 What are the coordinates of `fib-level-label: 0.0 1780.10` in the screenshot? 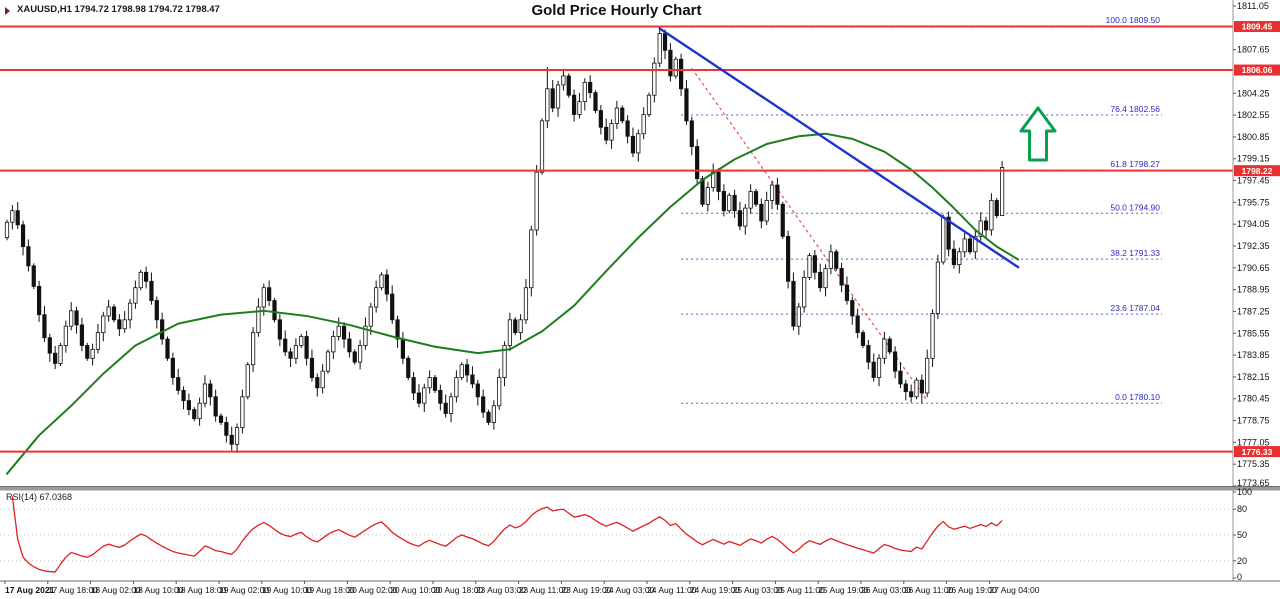 It's located at (1137, 397).